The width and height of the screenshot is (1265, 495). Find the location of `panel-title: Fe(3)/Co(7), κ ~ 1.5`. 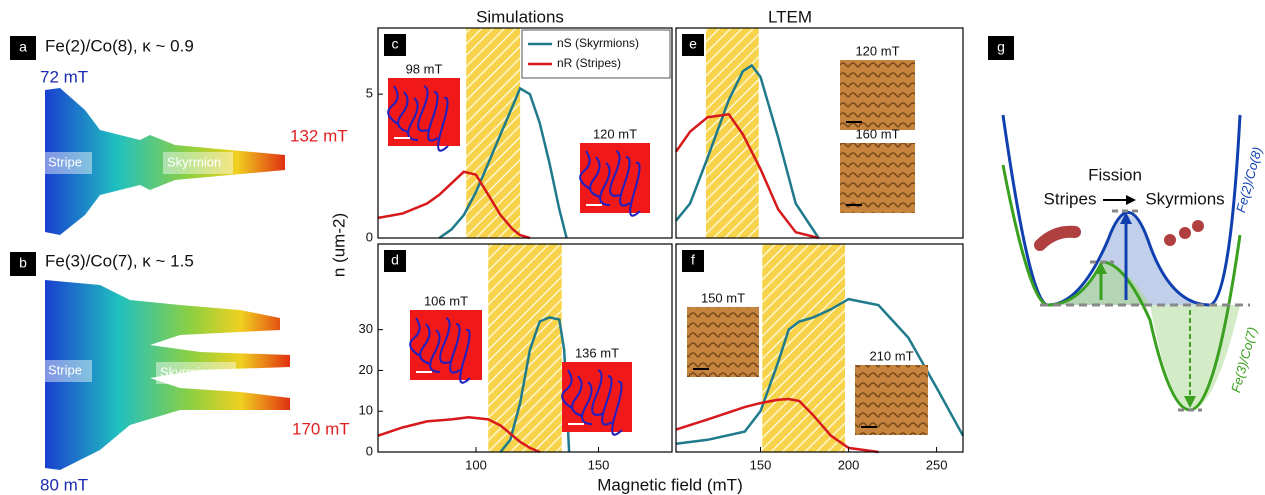

panel-title: Fe(3)/Co(7), κ ~ 1.5 is located at coordinates (119, 260).